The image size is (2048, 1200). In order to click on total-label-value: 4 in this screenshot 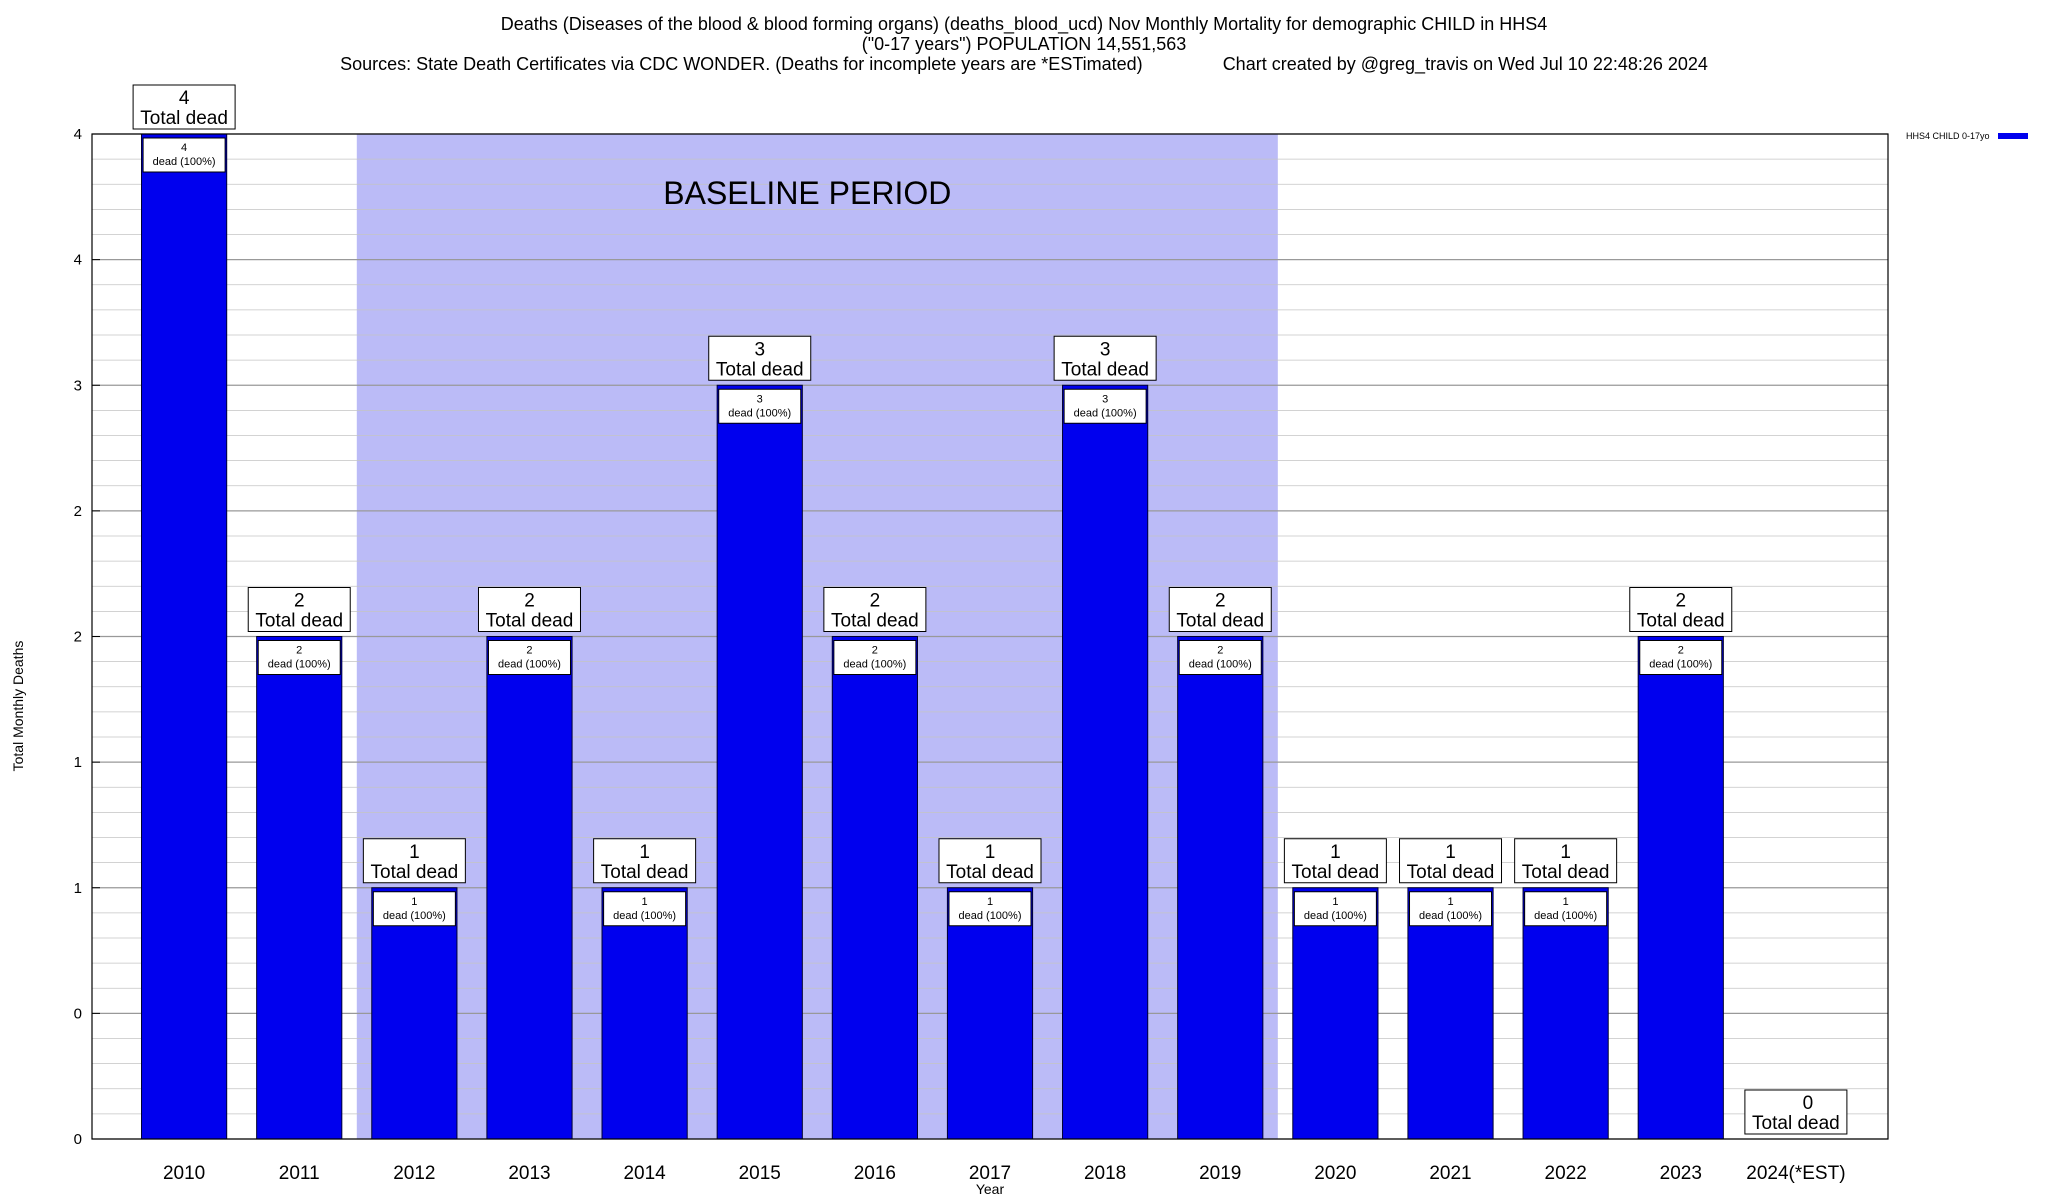, I will do `click(184, 98)`.